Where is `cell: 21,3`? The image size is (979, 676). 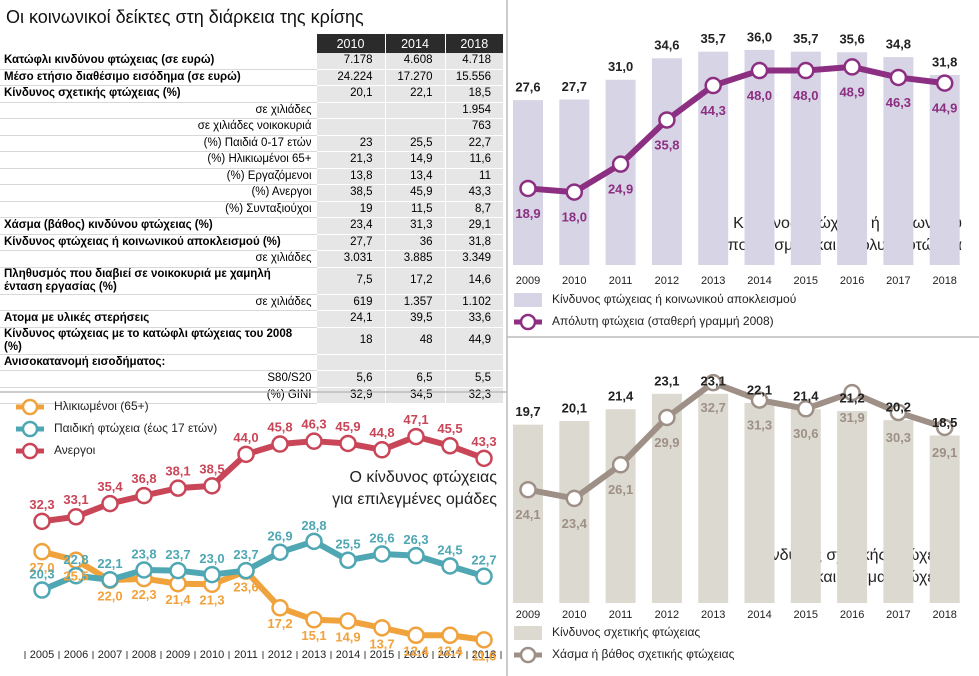 cell: 21,3 is located at coordinates (350, 160).